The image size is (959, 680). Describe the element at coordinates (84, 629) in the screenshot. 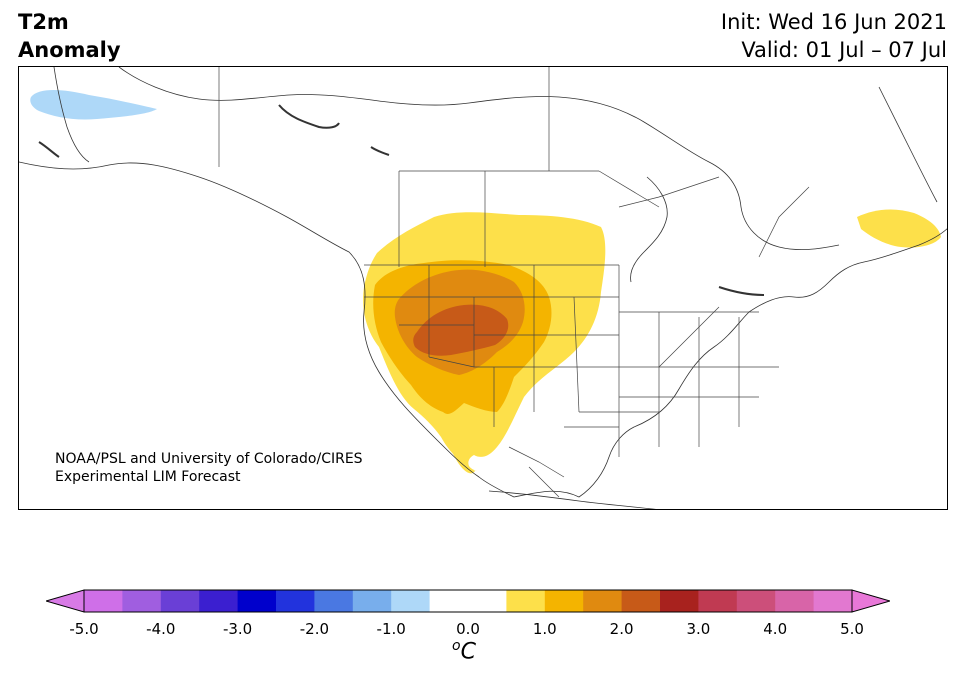

I see `color-scale-tick-label: -5.0` at that location.